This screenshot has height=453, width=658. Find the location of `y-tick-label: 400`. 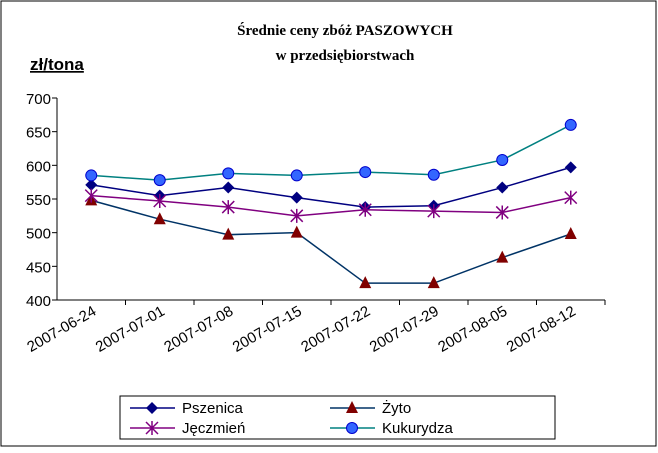

y-tick-label: 400 is located at coordinates (38, 301).